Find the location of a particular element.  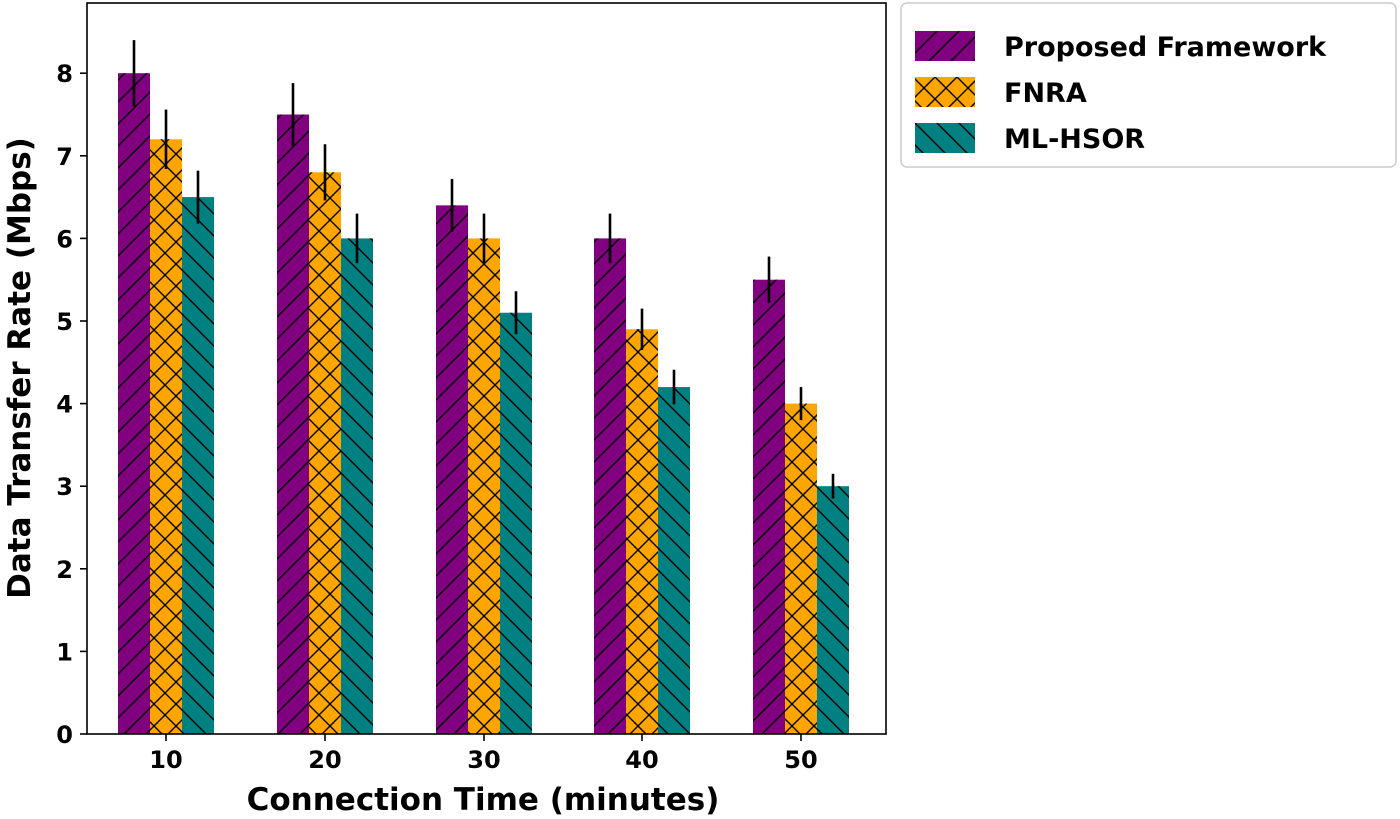

y-tick-label: 6 is located at coordinates (64, 239).